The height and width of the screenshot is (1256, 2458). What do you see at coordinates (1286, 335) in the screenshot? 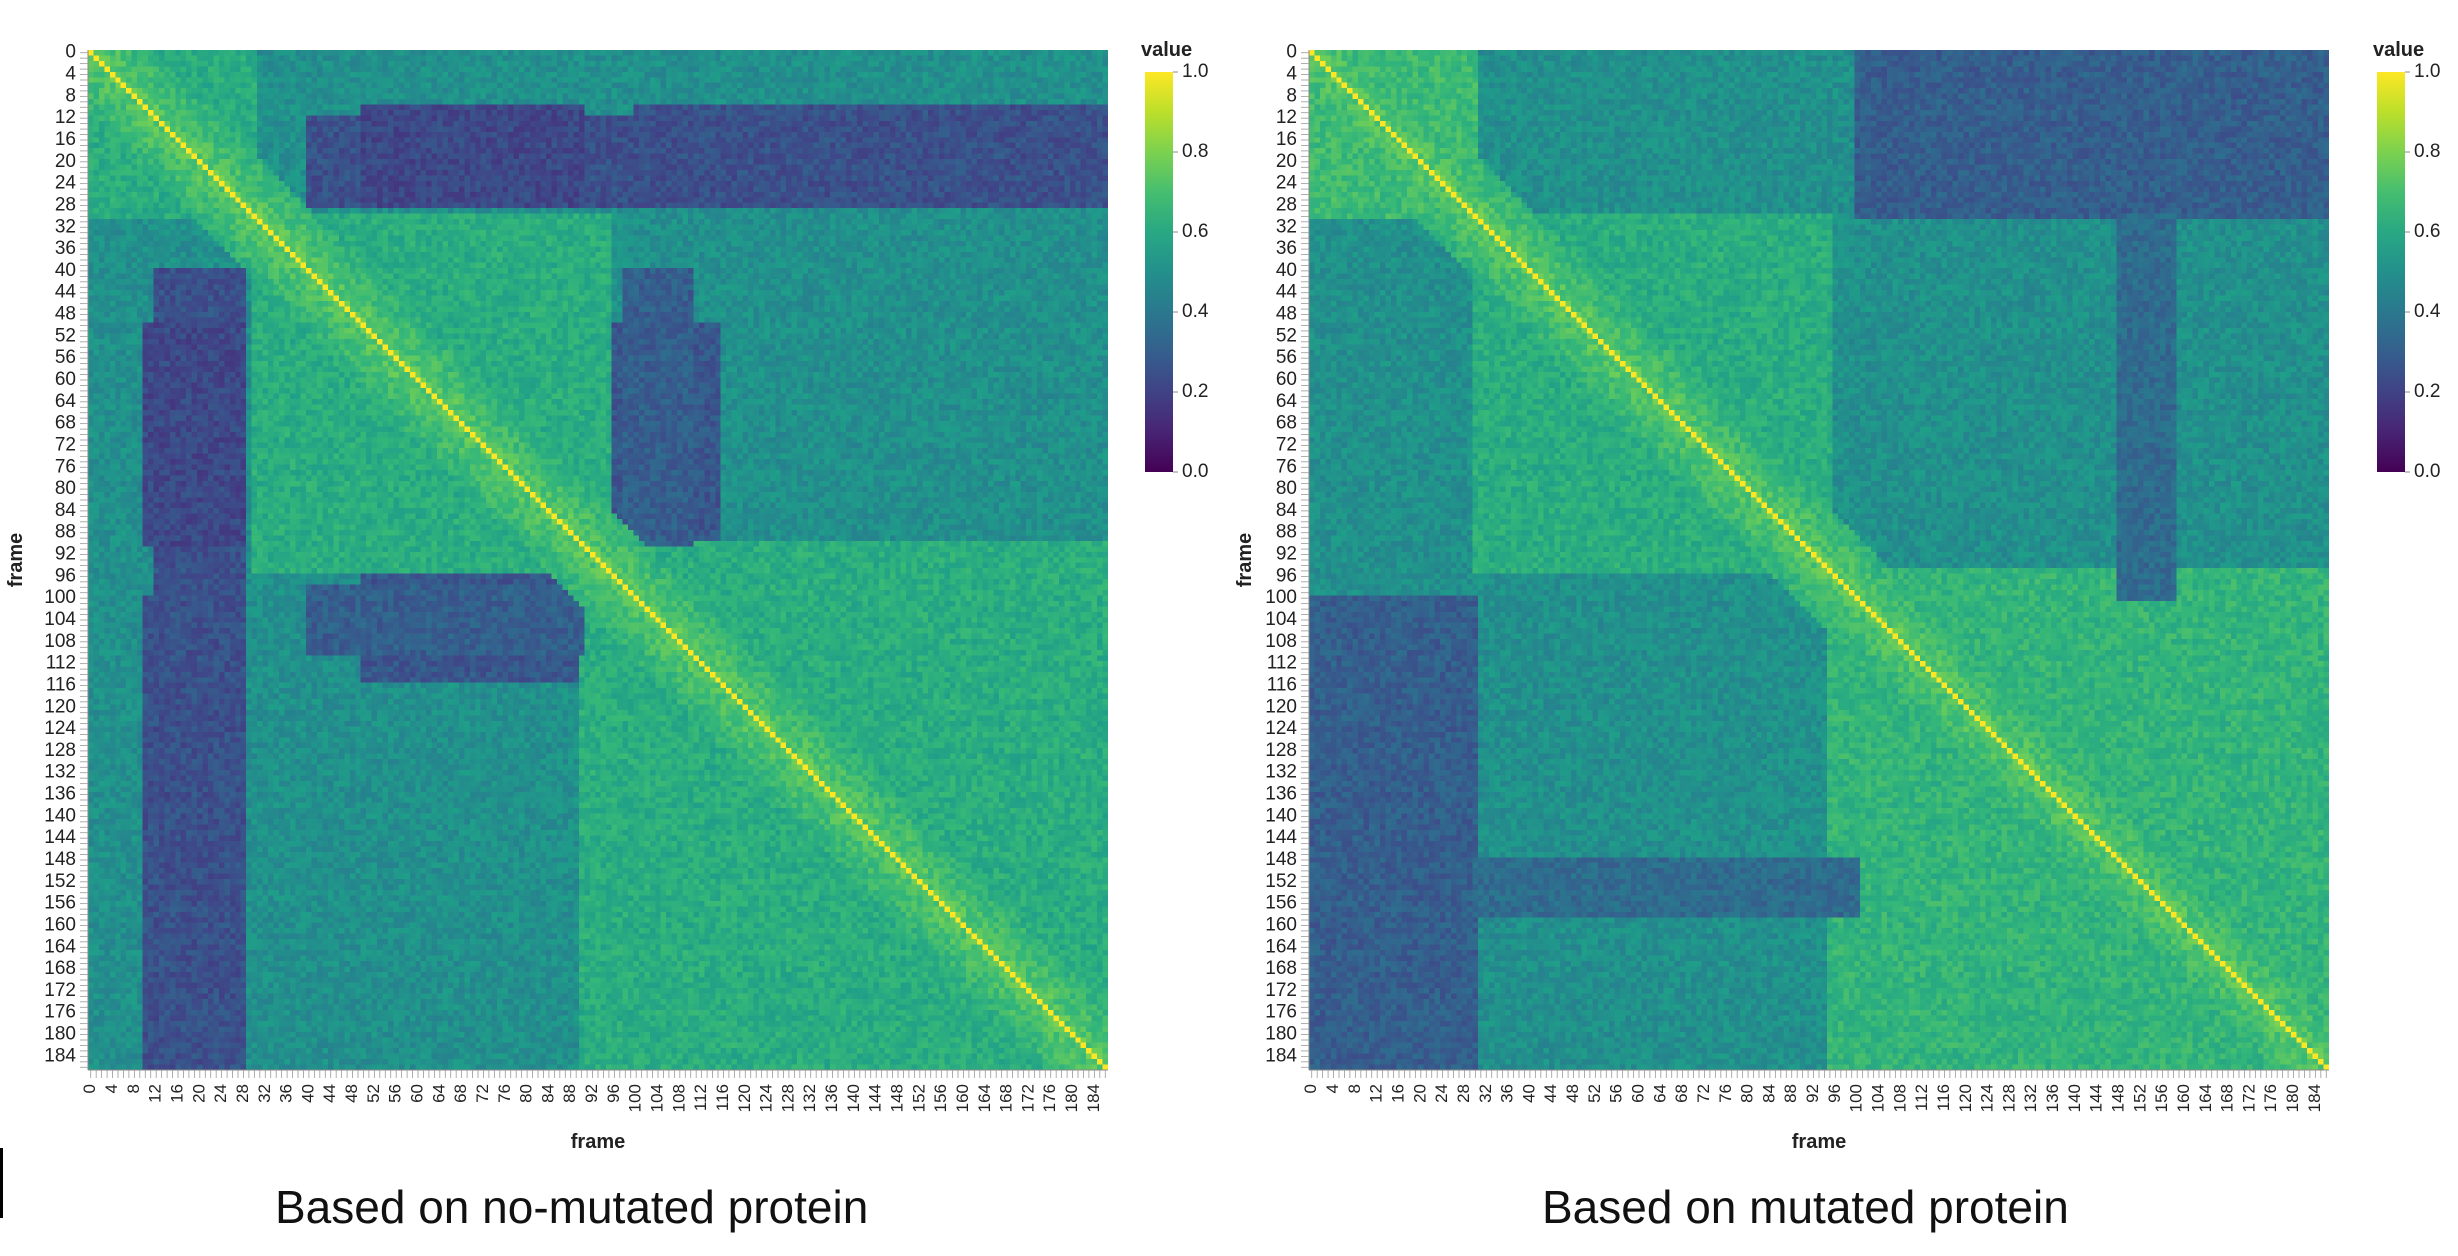
I see `y-tick-label: 52` at bounding box center [1286, 335].